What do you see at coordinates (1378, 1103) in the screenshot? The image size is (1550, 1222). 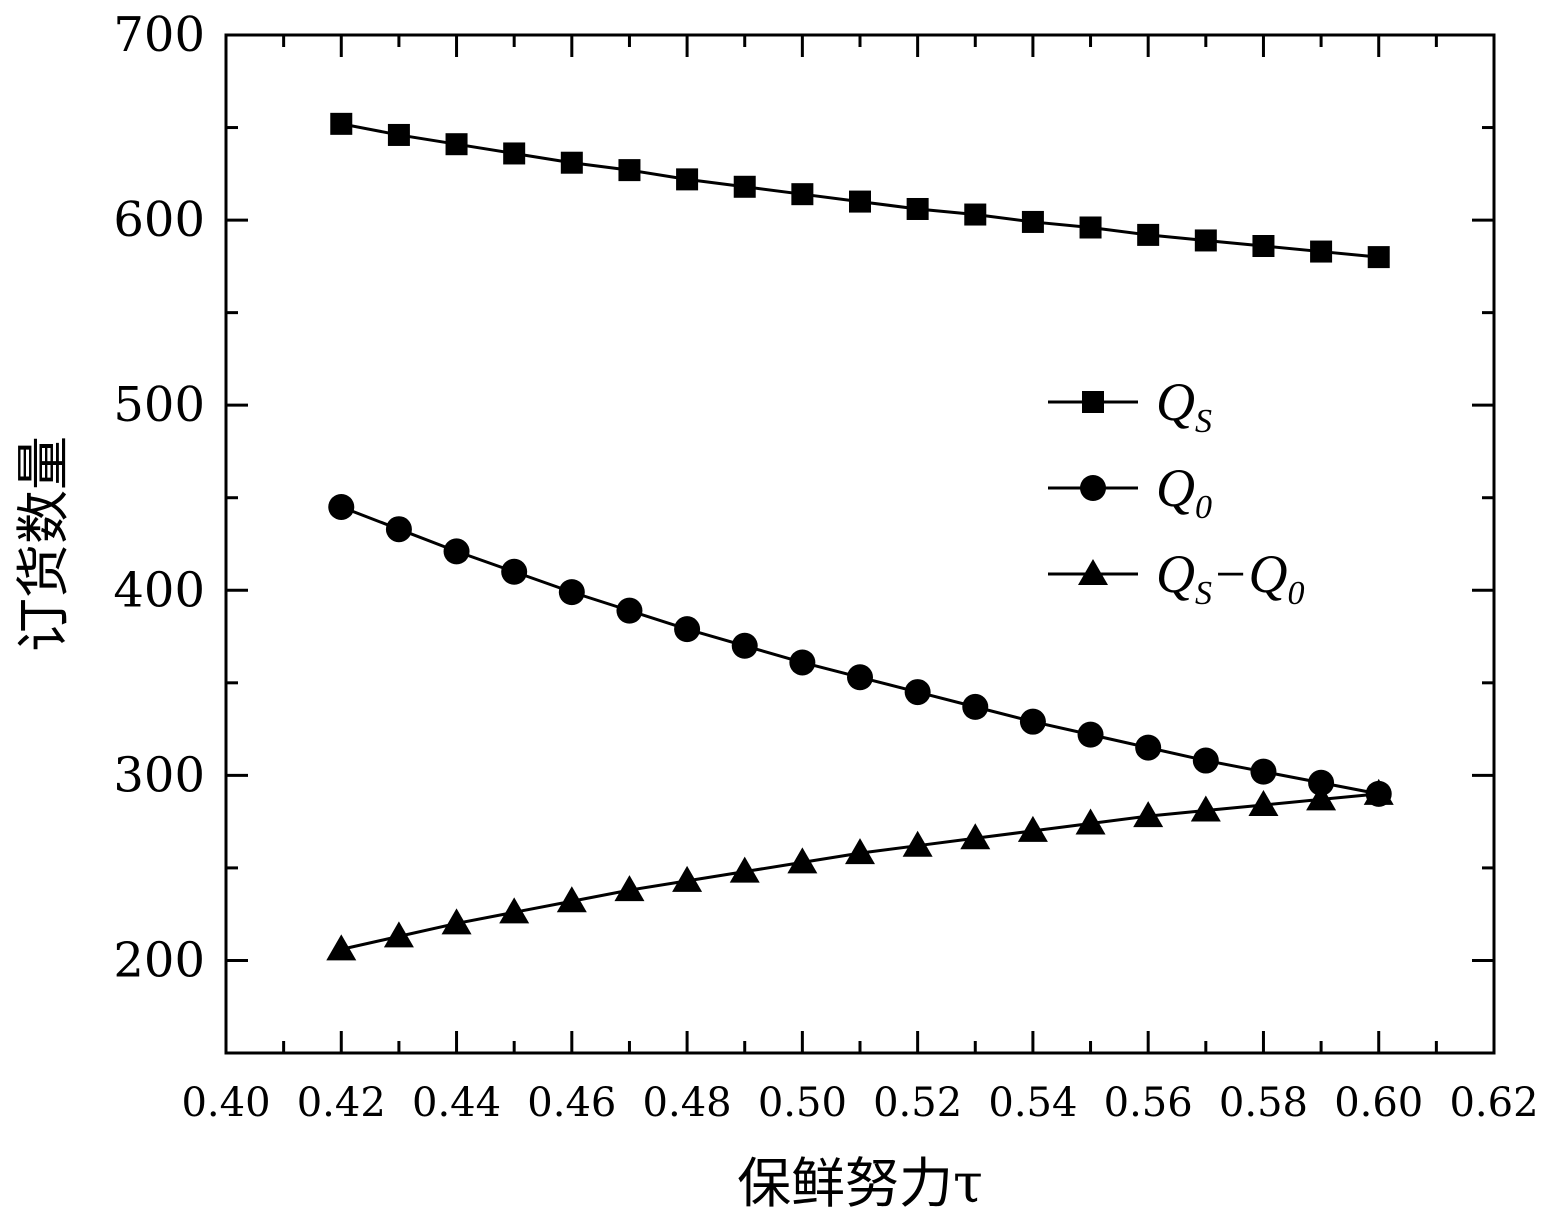 I see `x-tick-label: 0.60` at bounding box center [1378, 1103].